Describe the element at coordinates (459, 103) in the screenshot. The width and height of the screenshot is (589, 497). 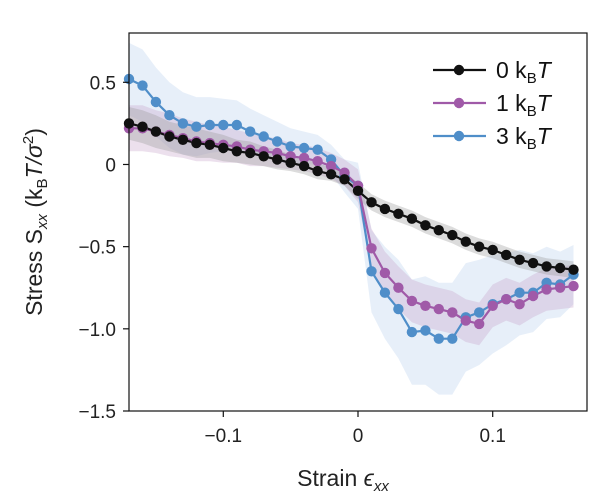
I see `legend-marker-1-kbt` at that location.